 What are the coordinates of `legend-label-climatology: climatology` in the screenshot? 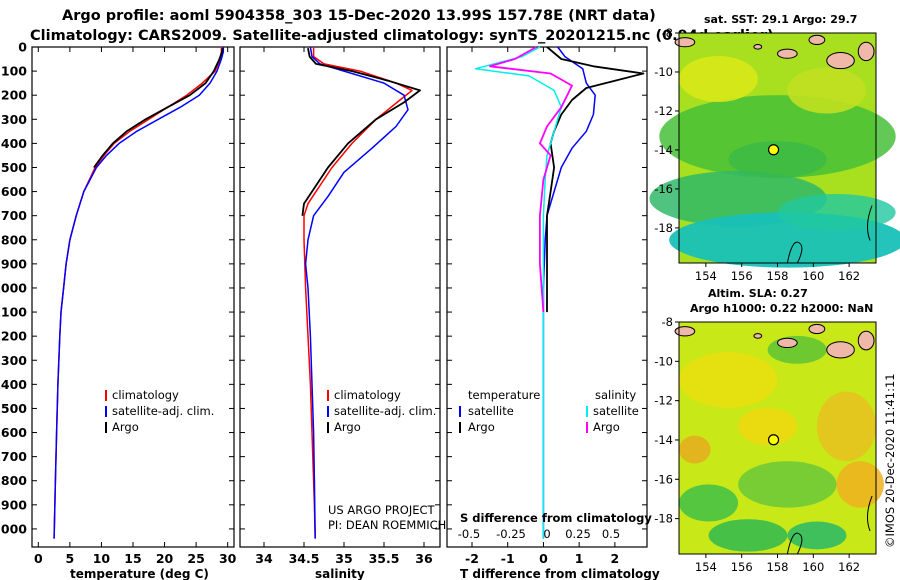 It's located at (367, 395).